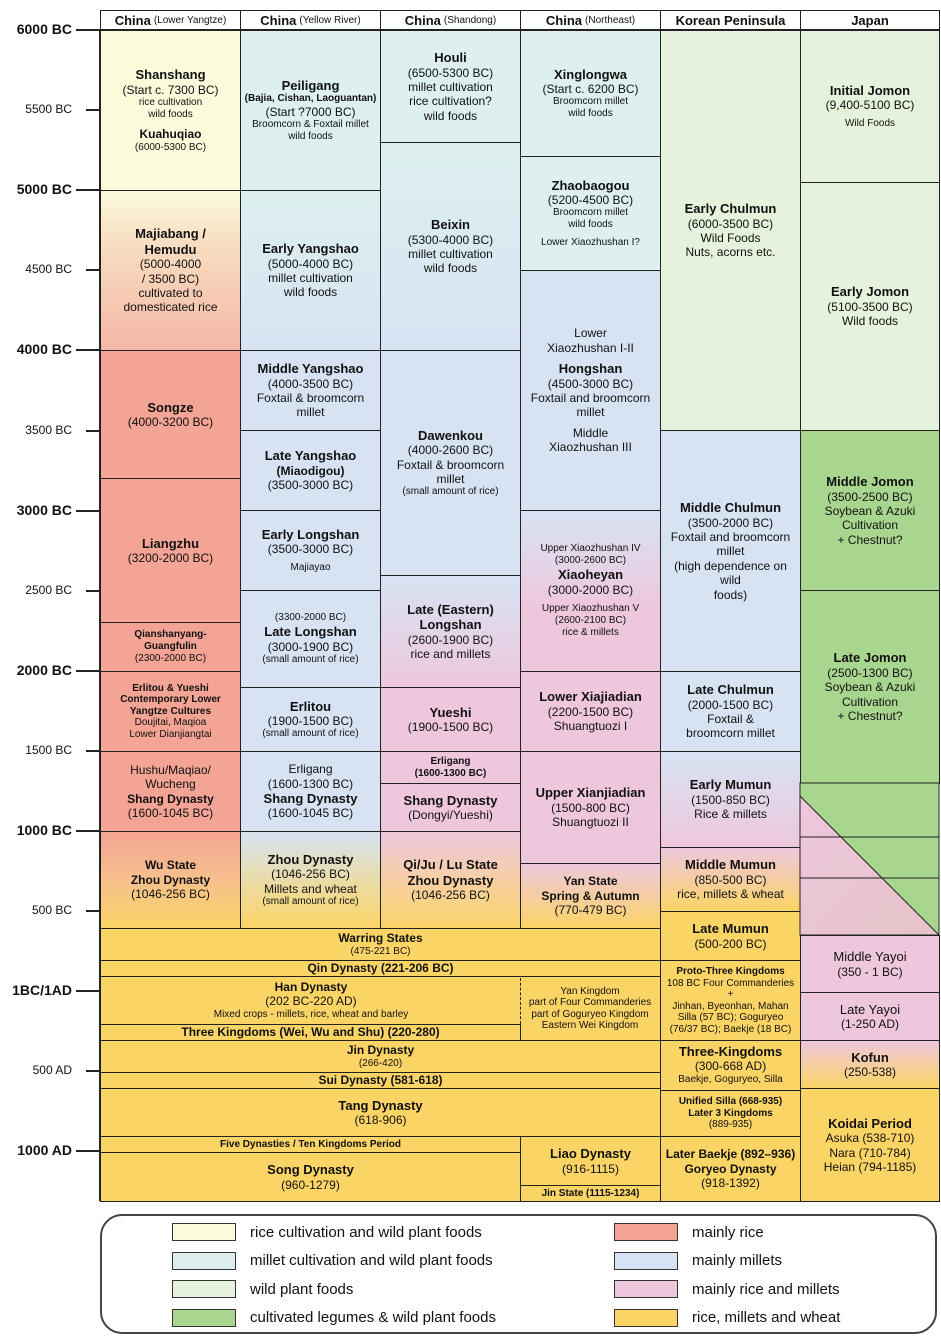 The height and width of the screenshot is (1339, 941). What do you see at coordinates (310, 734) in the screenshot?
I see `period-text: (small amount of rice)` at bounding box center [310, 734].